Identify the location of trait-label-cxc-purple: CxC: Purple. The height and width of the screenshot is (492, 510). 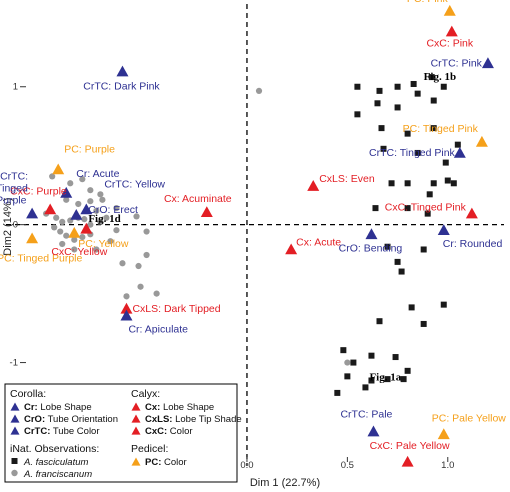
(38, 191).